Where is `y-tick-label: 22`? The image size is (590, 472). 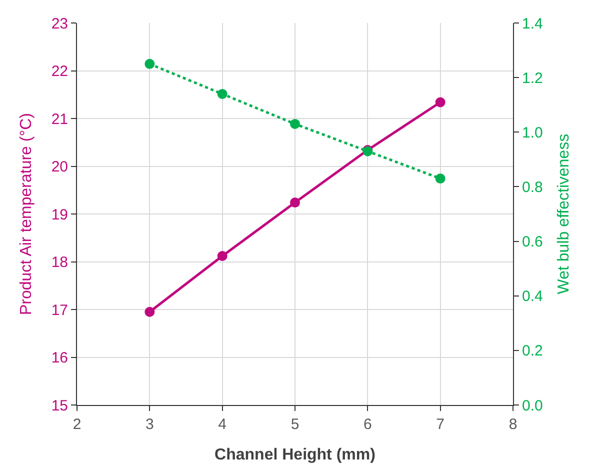 y-tick-label: 22 is located at coordinates (59, 71).